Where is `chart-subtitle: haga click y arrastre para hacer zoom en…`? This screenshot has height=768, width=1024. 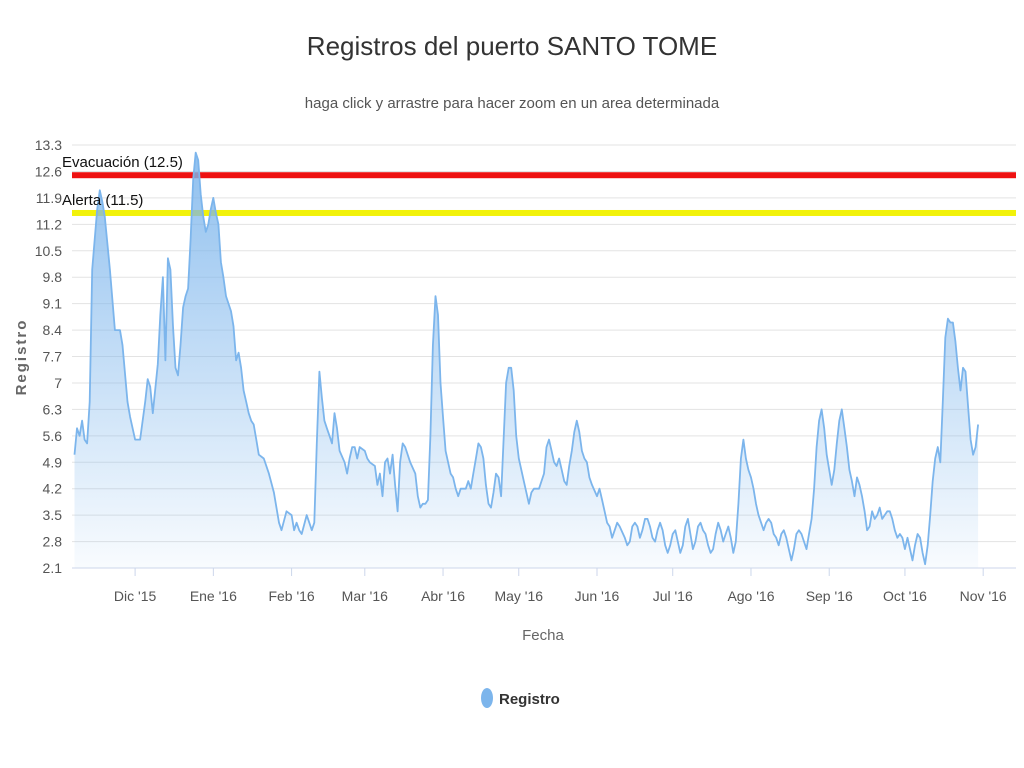 chart-subtitle: haga click y arrastre para hacer zoom en… is located at coordinates (512, 103).